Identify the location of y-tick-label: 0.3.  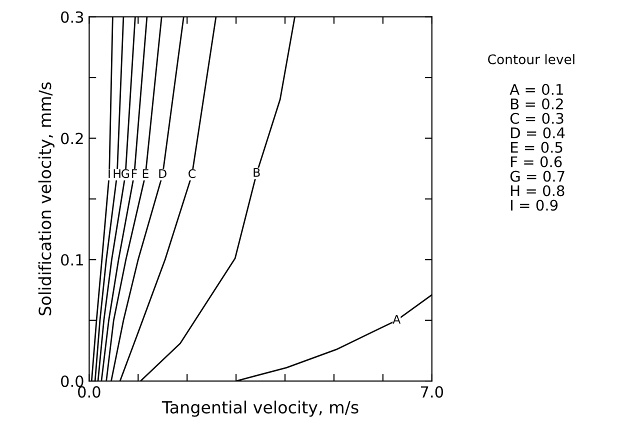
(72, 17).